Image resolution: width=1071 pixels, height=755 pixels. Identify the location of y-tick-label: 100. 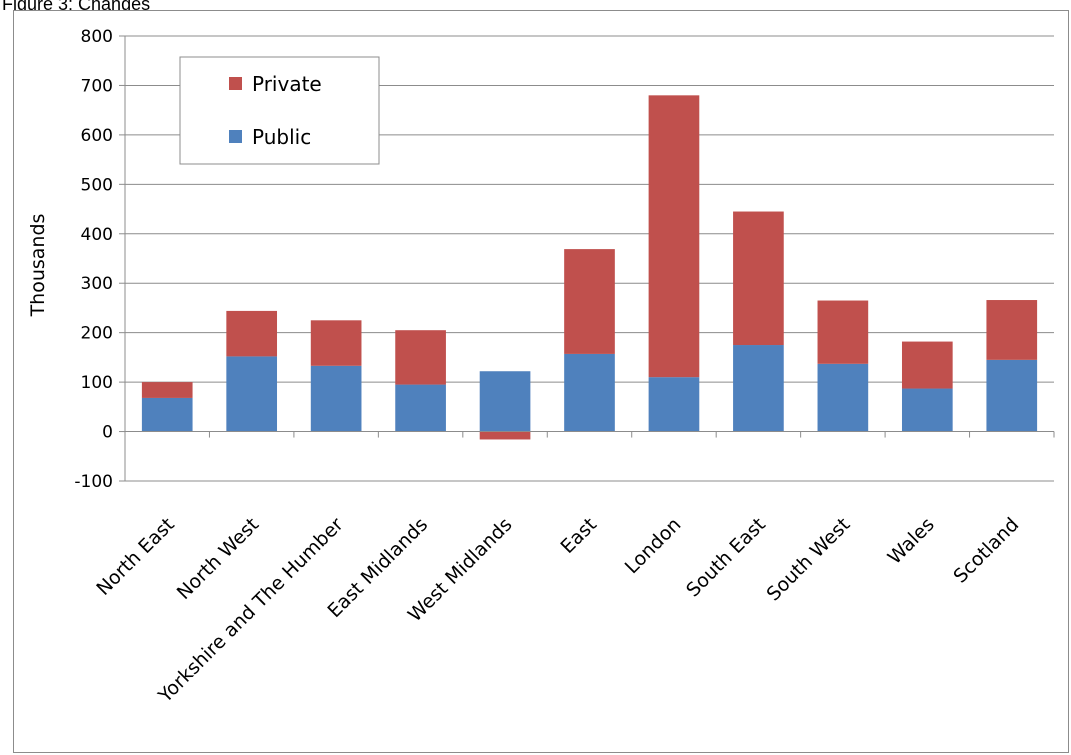
(97, 383).